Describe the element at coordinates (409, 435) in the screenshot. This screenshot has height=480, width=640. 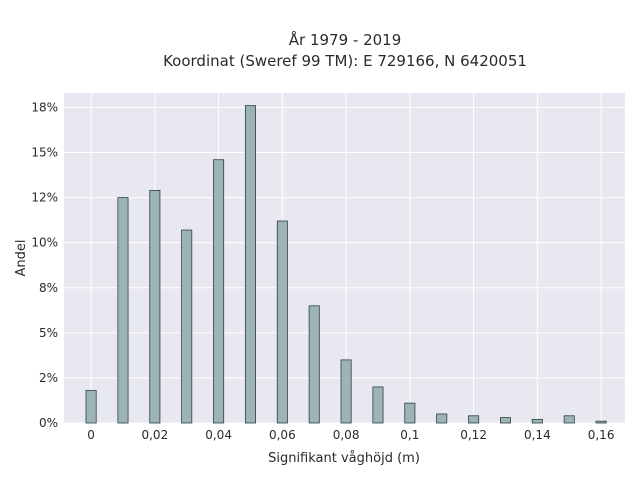
I see `x-tick-label-5: 0,1` at that location.